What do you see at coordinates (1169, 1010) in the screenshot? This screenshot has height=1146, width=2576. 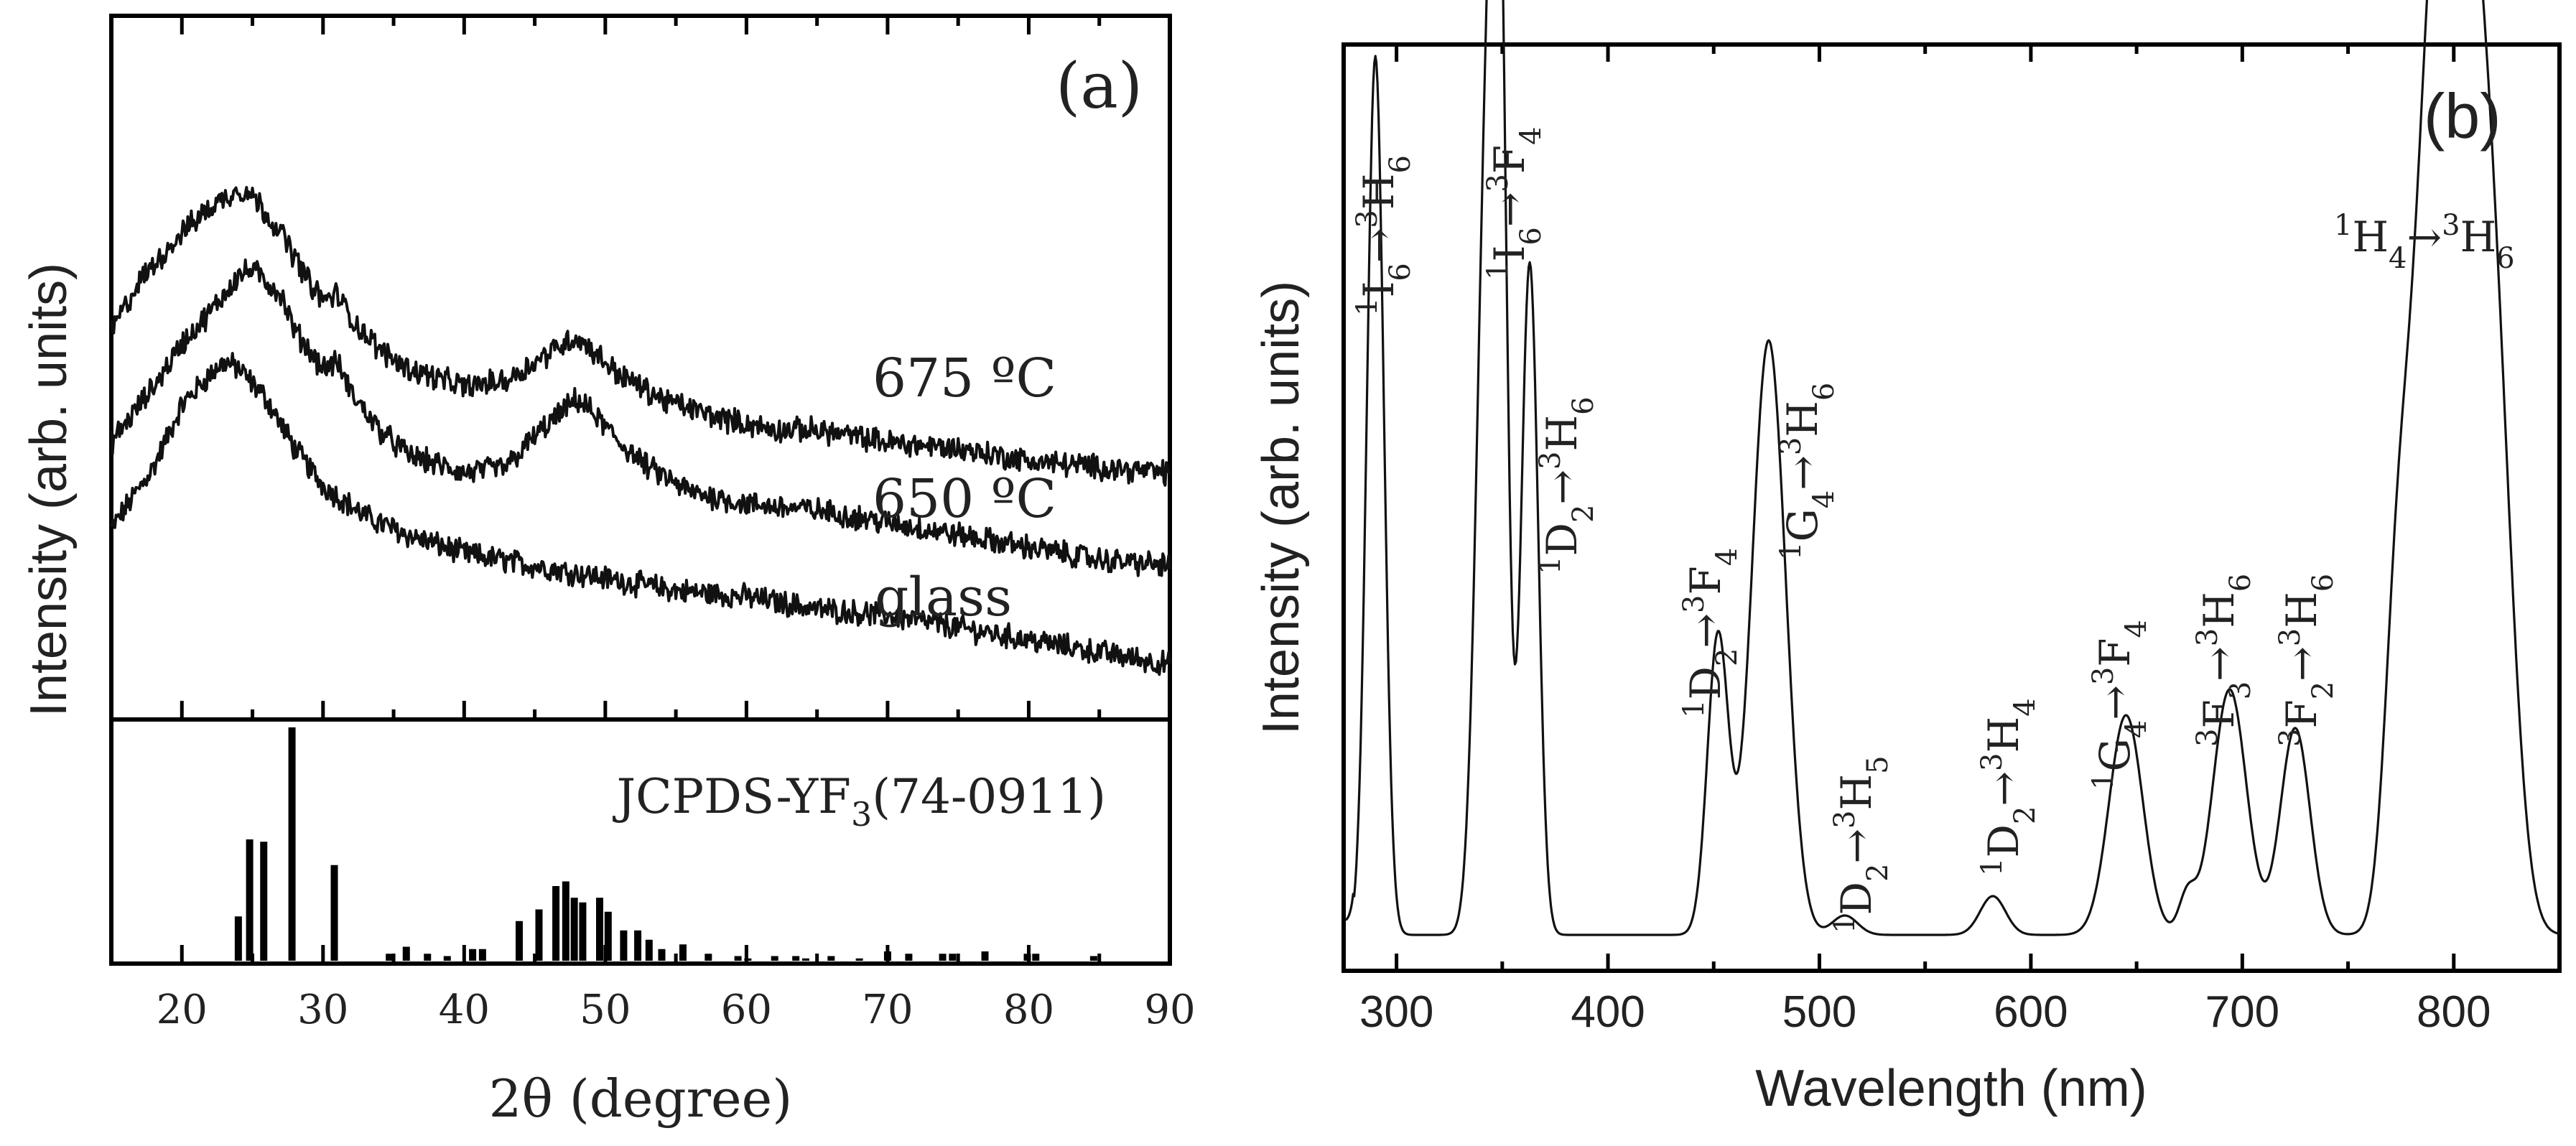 I see `x-tick-label-a-90: 90` at bounding box center [1169, 1010].